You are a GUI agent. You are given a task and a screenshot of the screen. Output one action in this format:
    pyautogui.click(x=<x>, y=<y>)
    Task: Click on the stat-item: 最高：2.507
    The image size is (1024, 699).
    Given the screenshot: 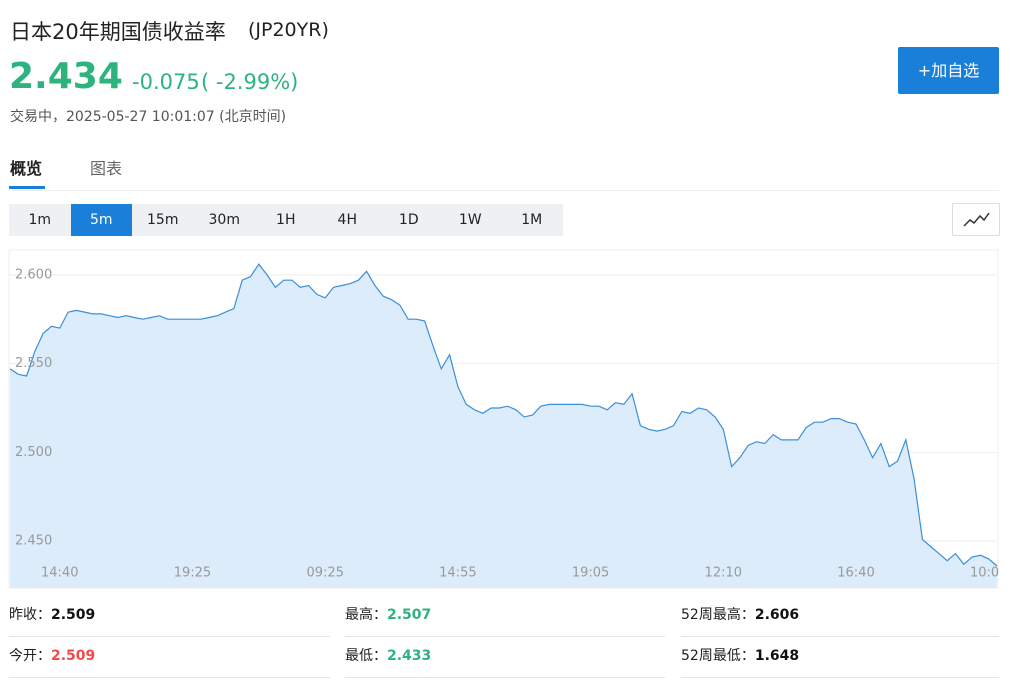 What is the action you would take?
    pyautogui.click(x=505, y=616)
    